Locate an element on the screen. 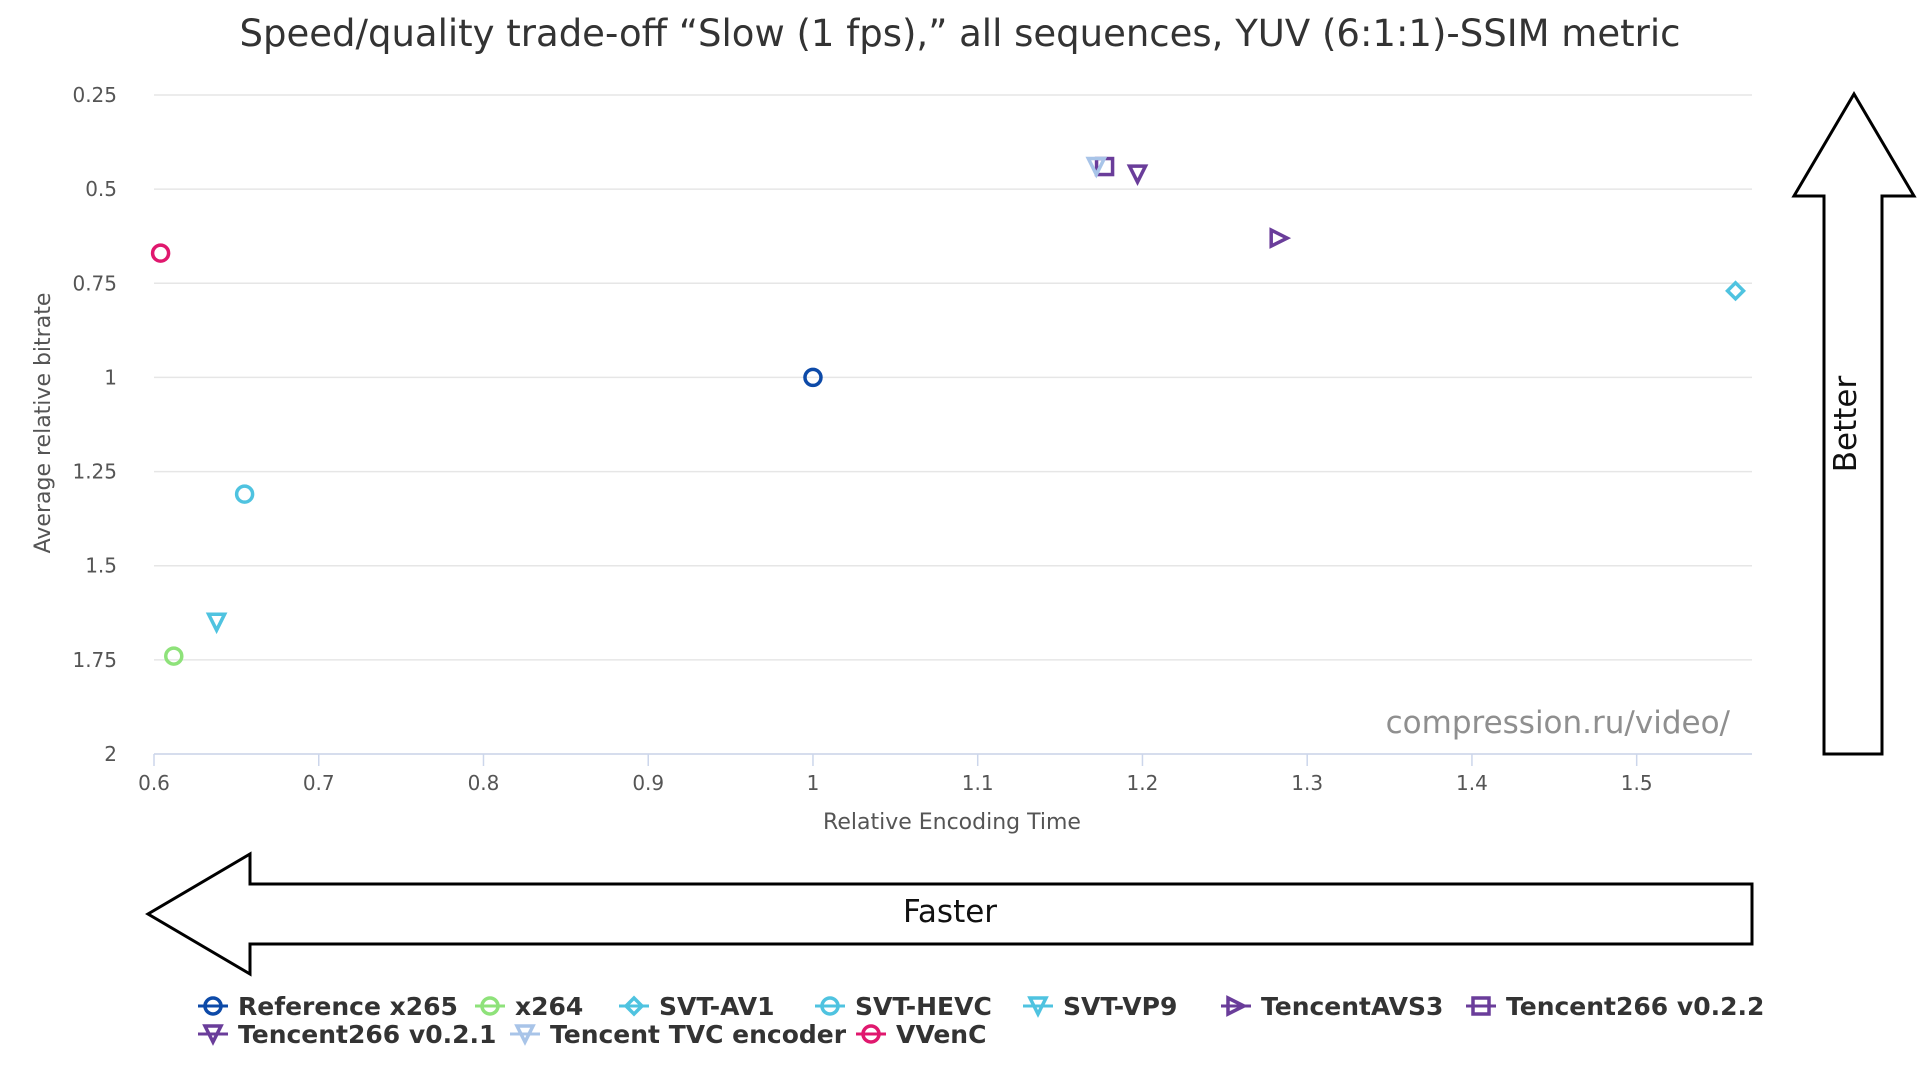  better-arrow: Better is located at coordinates (1854, 423).